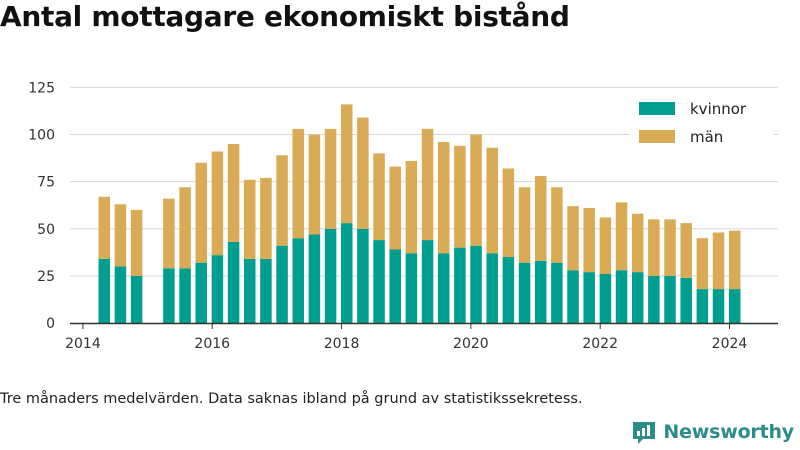 Image resolution: width=800 pixels, height=450 pixels. Describe the element at coordinates (706, 137) in the screenshot. I see `legend-label-man: män` at that location.